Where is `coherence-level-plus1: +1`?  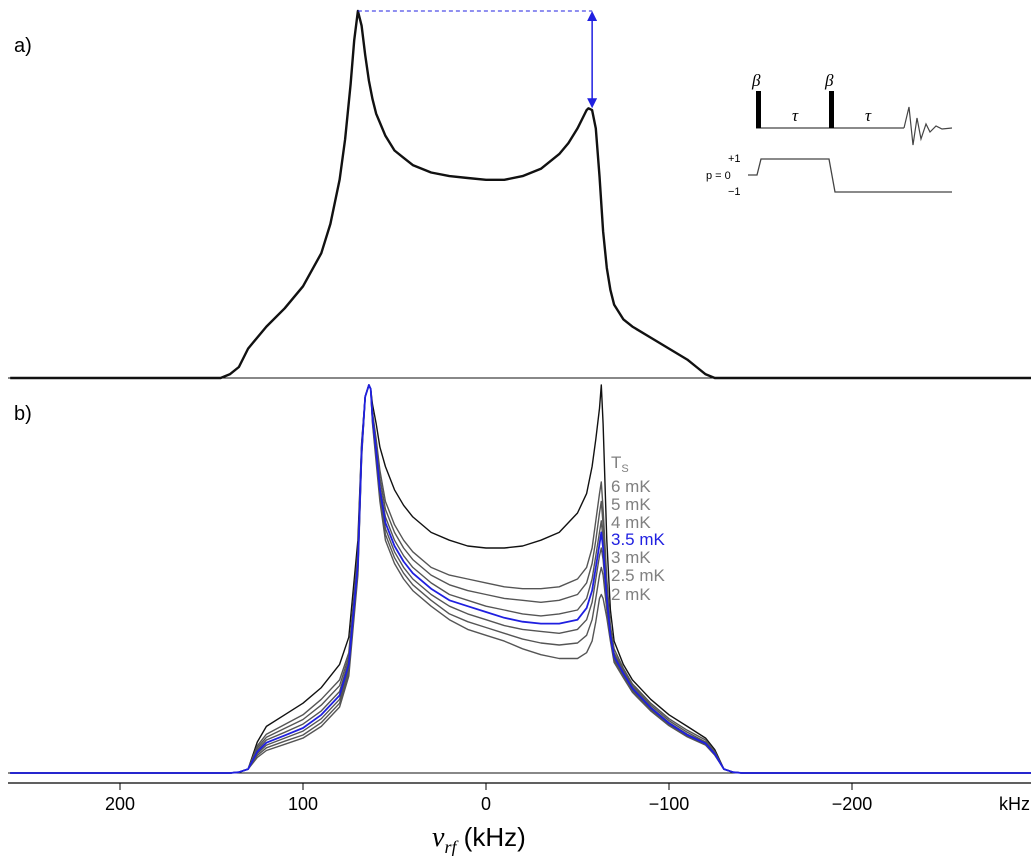
coherence-level-plus1: +1 is located at coordinates (734, 159).